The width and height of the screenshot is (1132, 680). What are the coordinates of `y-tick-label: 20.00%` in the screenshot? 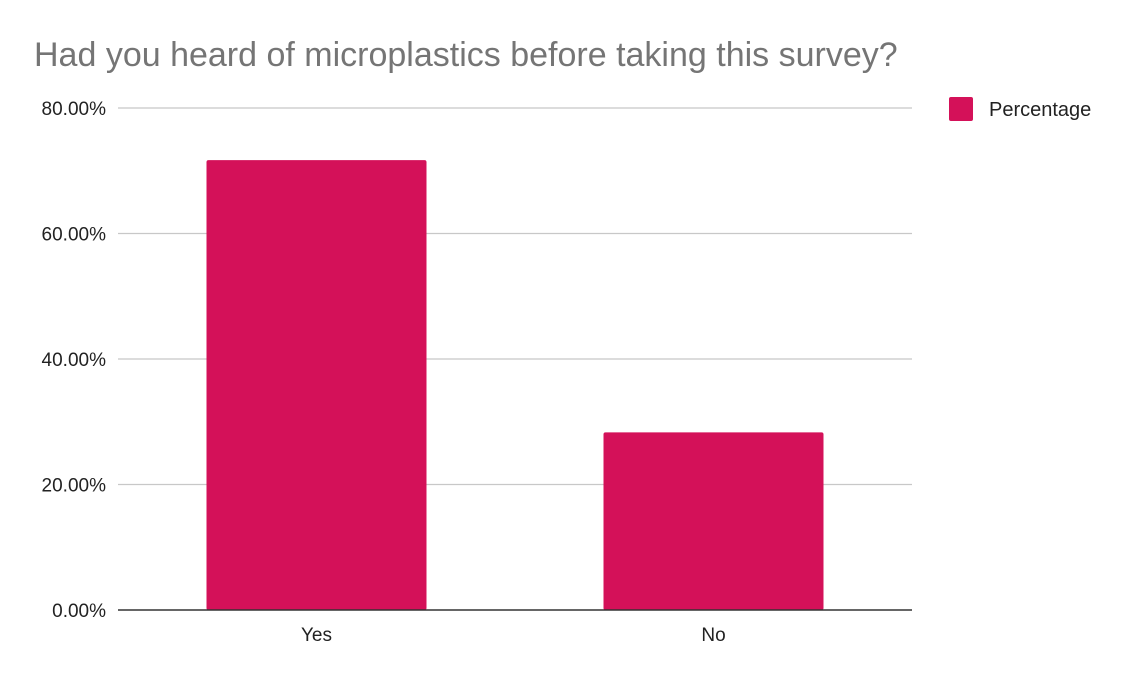 It's located at (74, 486).